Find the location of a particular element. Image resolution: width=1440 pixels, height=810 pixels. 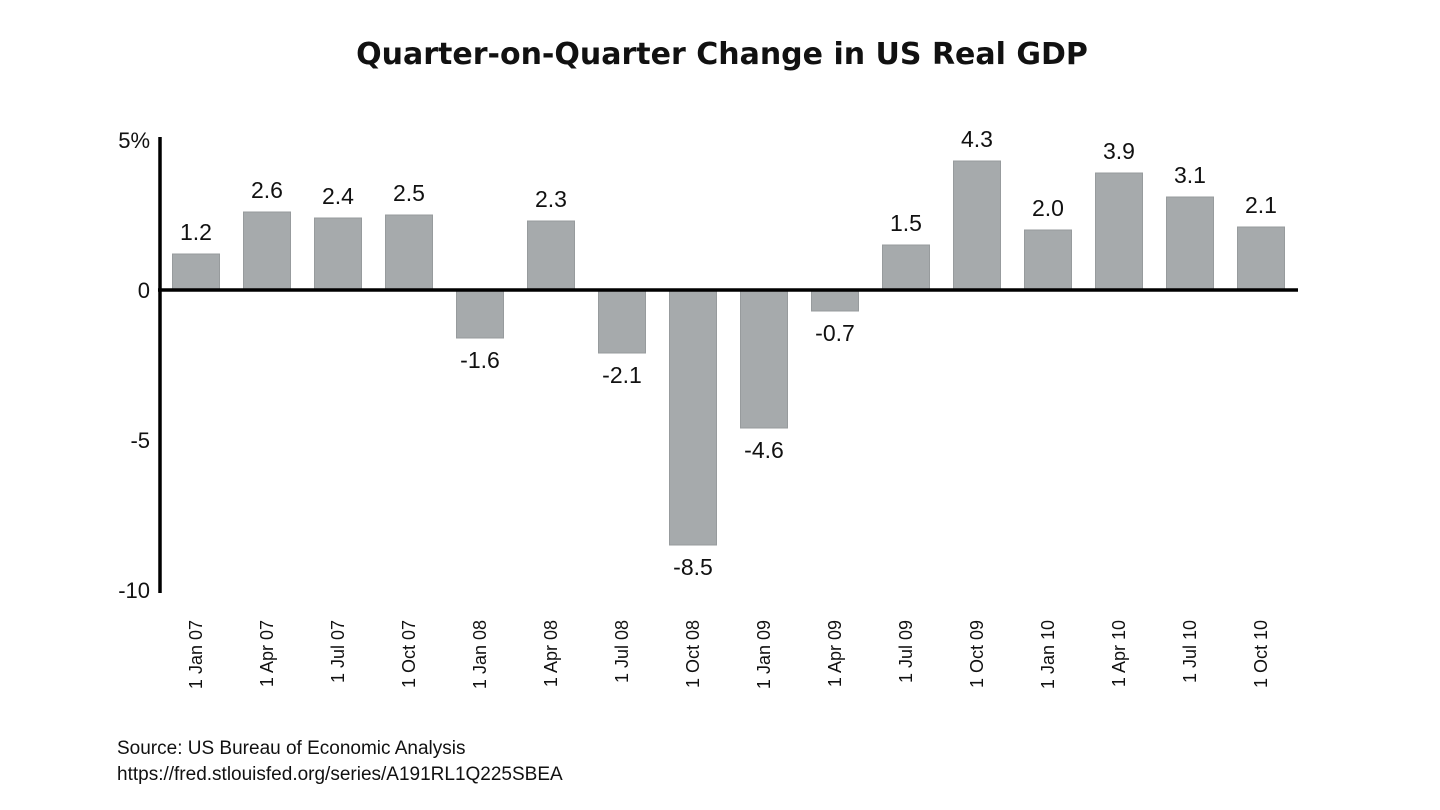

data-label: -1.6 is located at coordinates (480, 360).